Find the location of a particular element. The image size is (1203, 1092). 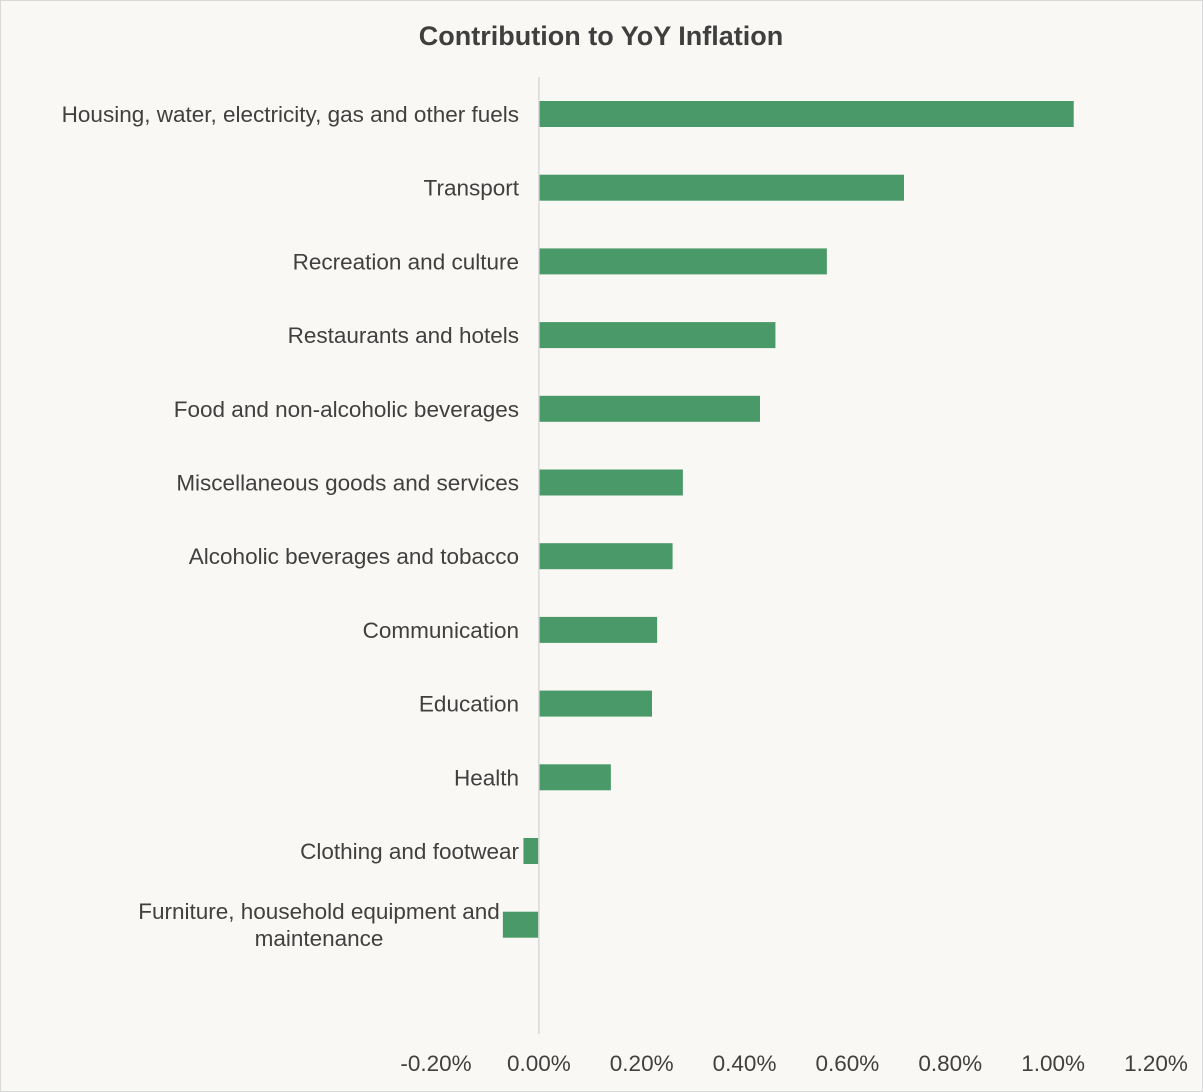

x-tick-label: 1.00% is located at coordinates (1053, 1063).